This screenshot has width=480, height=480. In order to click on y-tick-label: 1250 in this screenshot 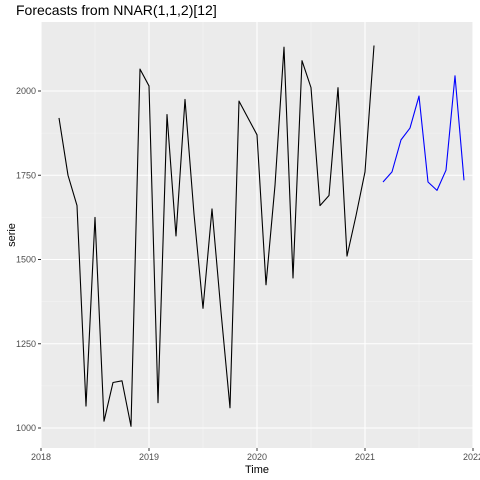, I will do `click(26, 344)`.